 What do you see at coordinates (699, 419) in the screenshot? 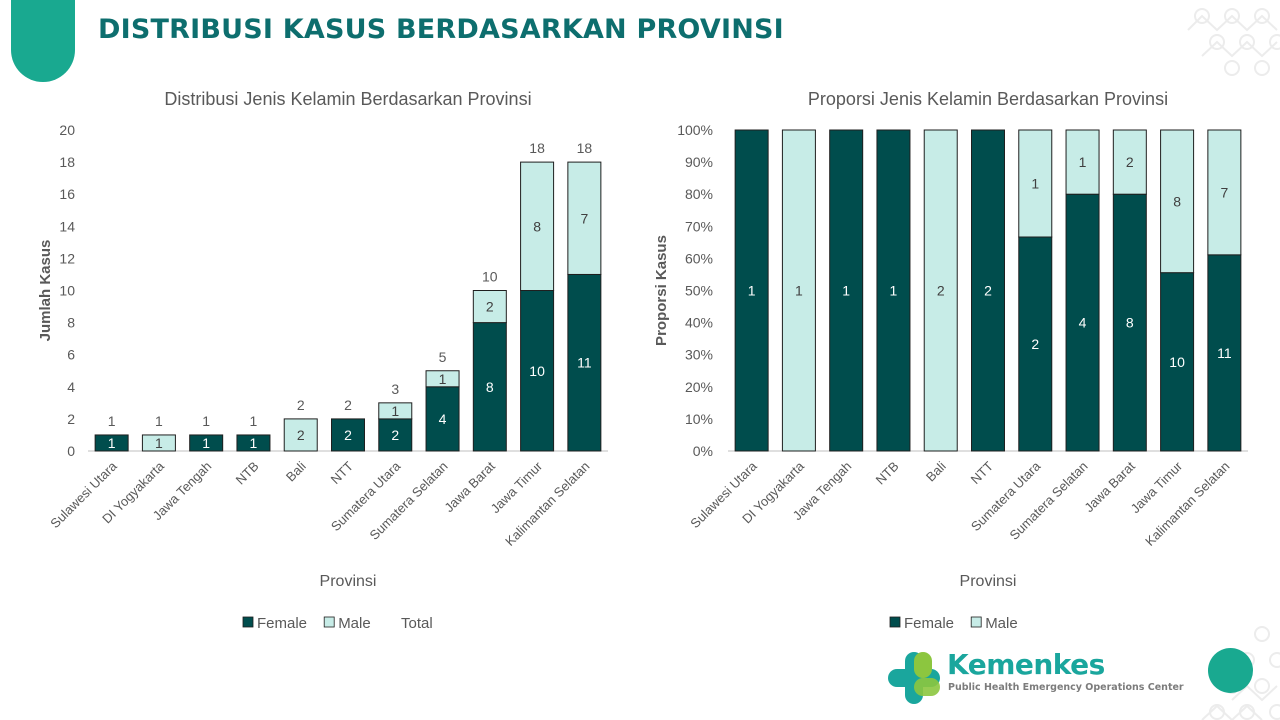
I see `y-tick-label: 10%` at bounding box center [699, 419].